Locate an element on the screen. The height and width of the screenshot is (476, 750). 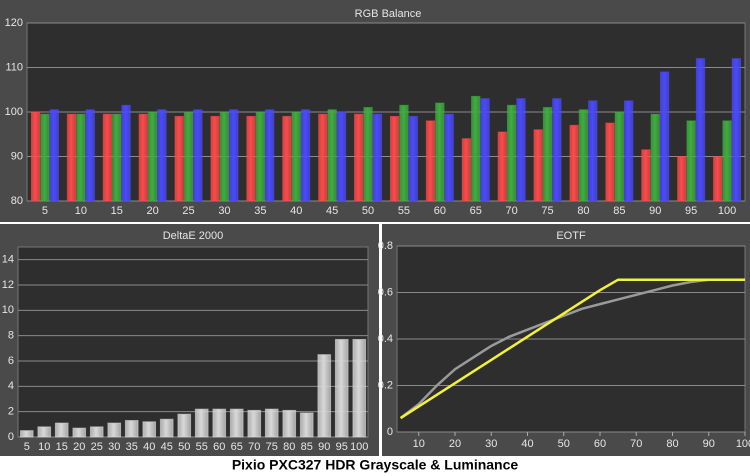
y-tick-label: 4 is located at coordinates (11, 386).